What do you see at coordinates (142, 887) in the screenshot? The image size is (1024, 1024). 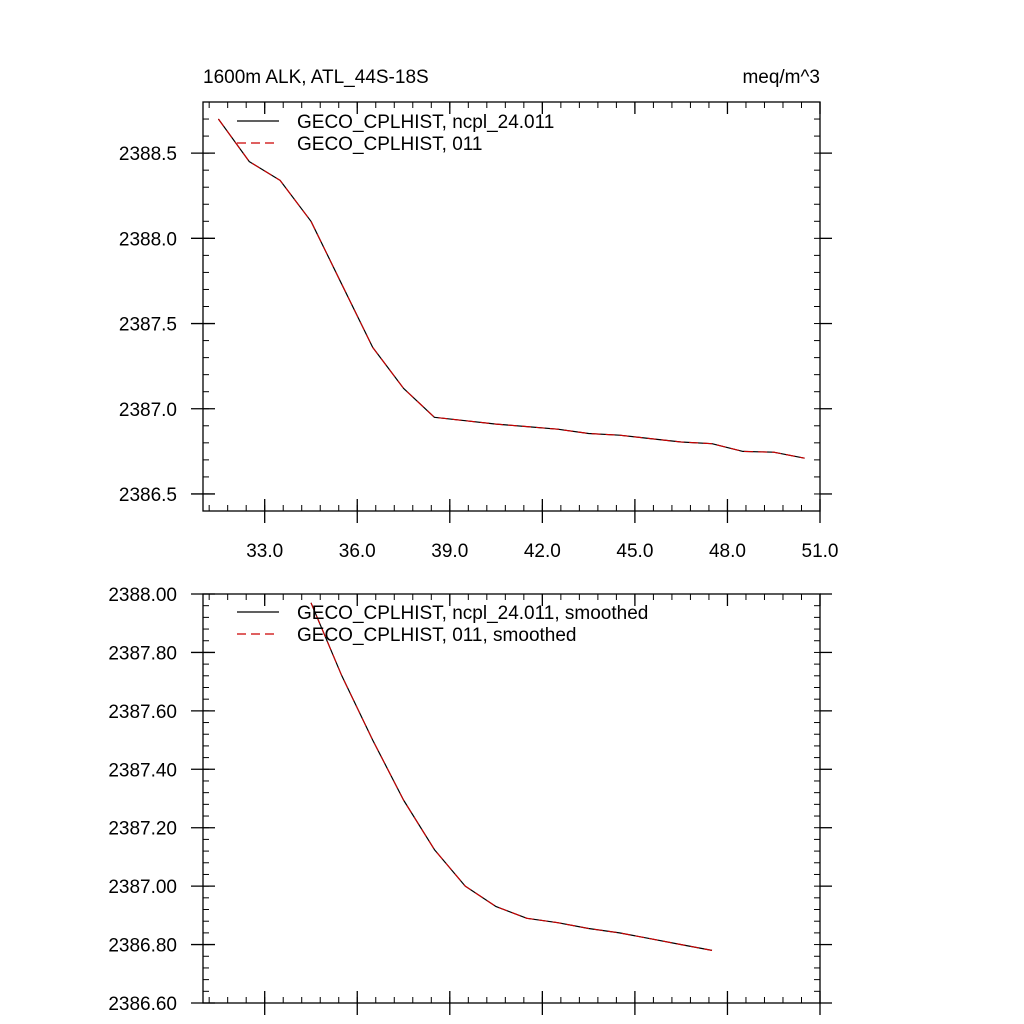 I see `y-tick-label: 2387.00` at bounding box center [142, 887].